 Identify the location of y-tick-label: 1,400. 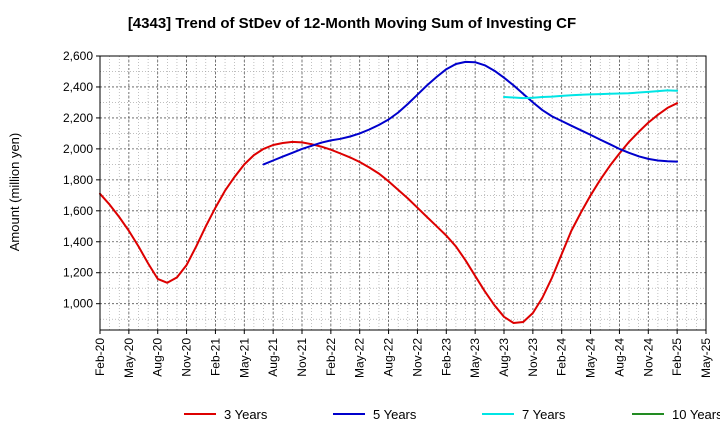
(78, 242).